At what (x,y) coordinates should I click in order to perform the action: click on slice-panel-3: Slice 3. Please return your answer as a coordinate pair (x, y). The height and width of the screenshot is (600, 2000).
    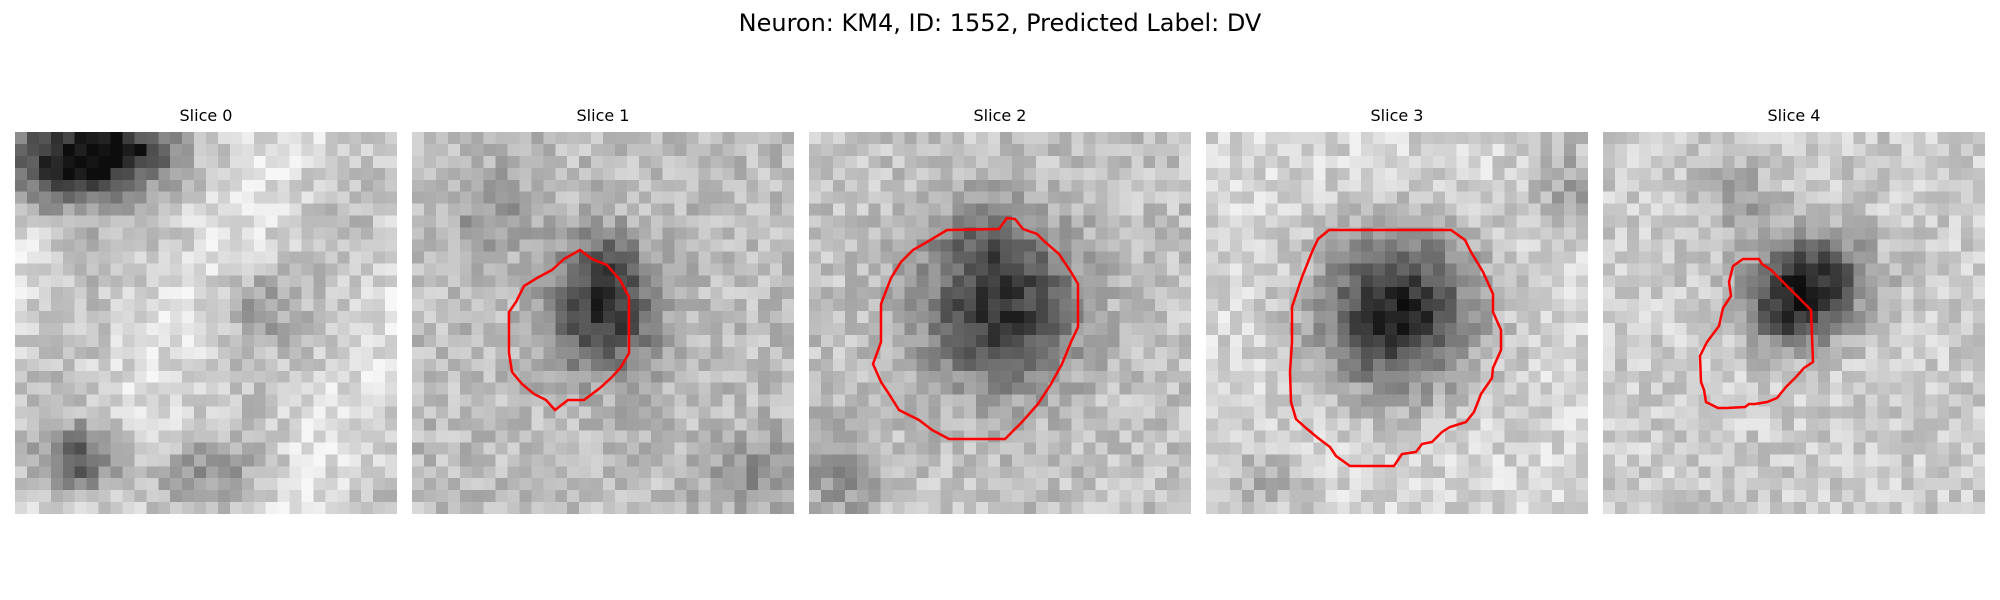
    Looking at the image, I should click on (1397, 310).